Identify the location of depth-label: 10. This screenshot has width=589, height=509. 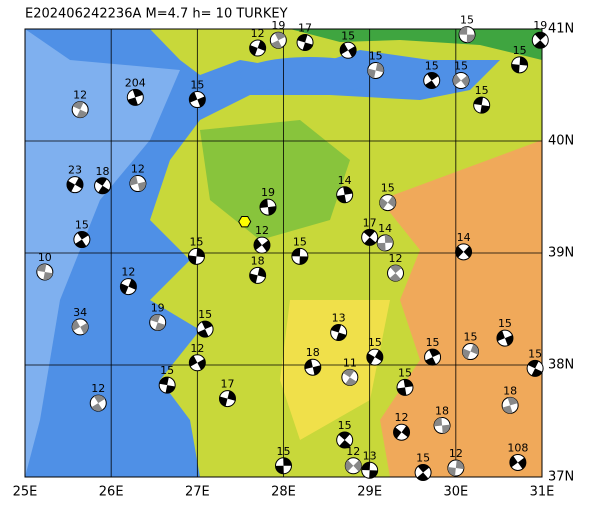
(45, 257).